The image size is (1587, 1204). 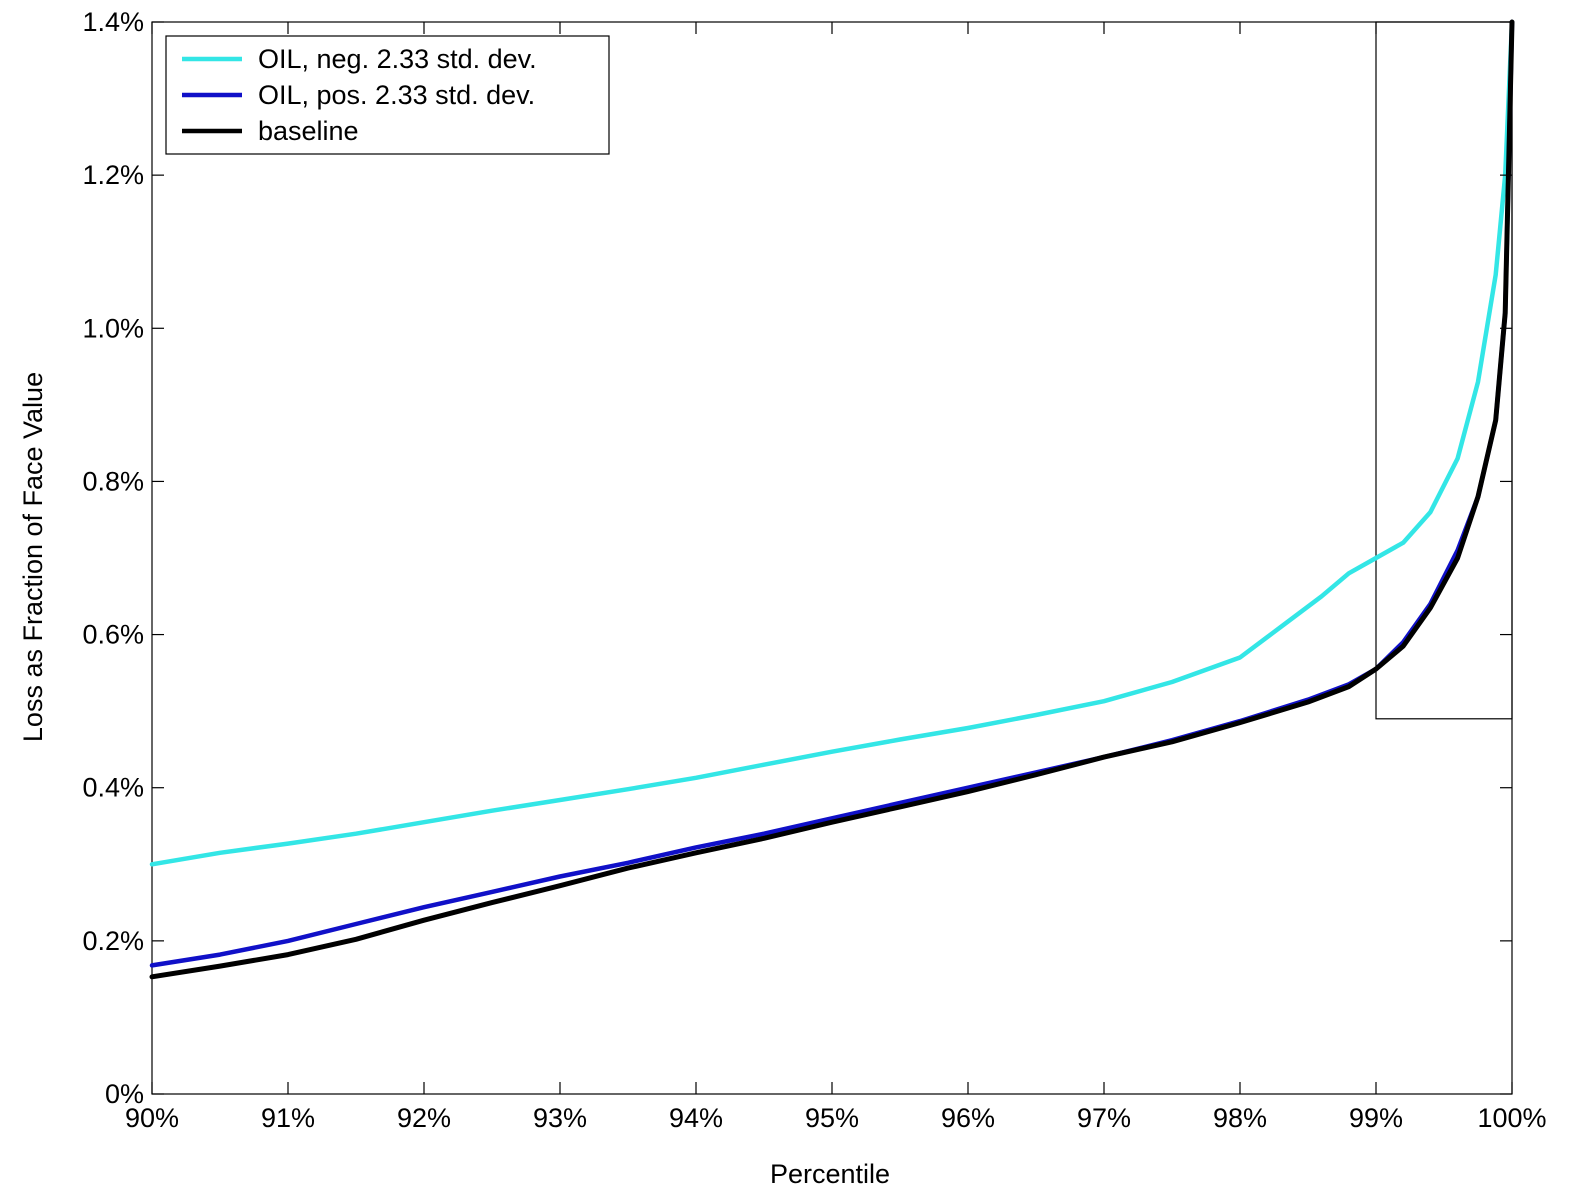 What do you see at coordinates (113, 328) in the screenshot?
I see `y-tick-label: 1.0%` at bounding box center [113, 328].